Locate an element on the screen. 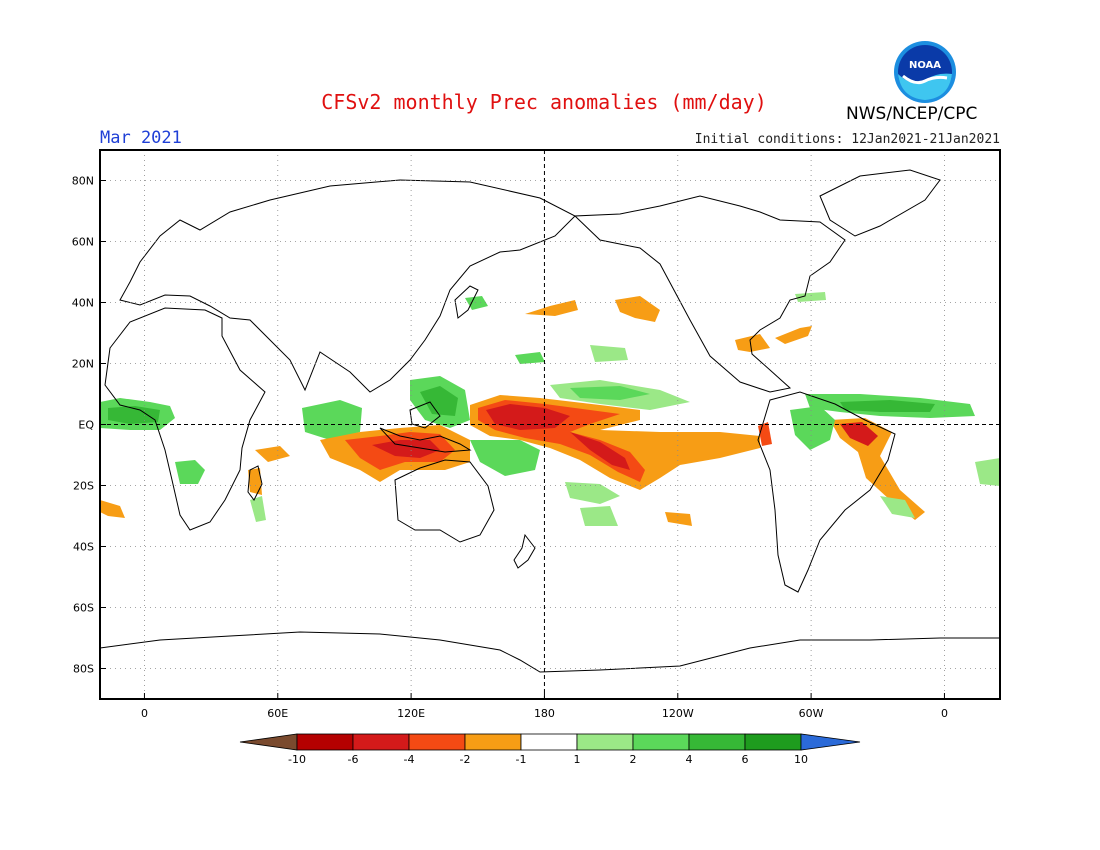  legend-tick-label: -10 is located at coordinates (297, 759).